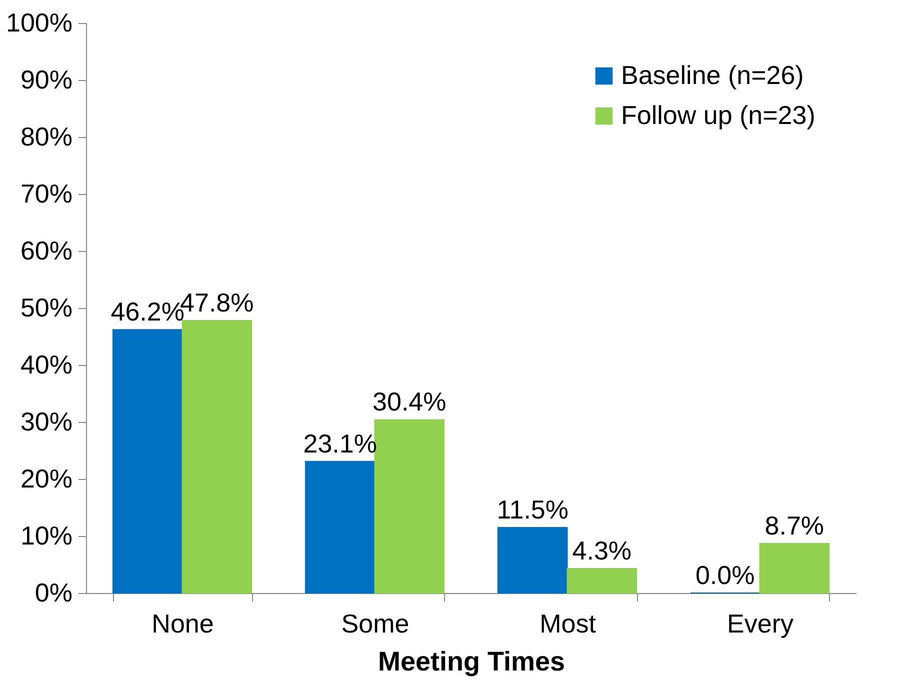  What do you see at coordinates (794, 525) in the screenshot?
I see `data-label: 8.7%` at bounding box center [794, 525].